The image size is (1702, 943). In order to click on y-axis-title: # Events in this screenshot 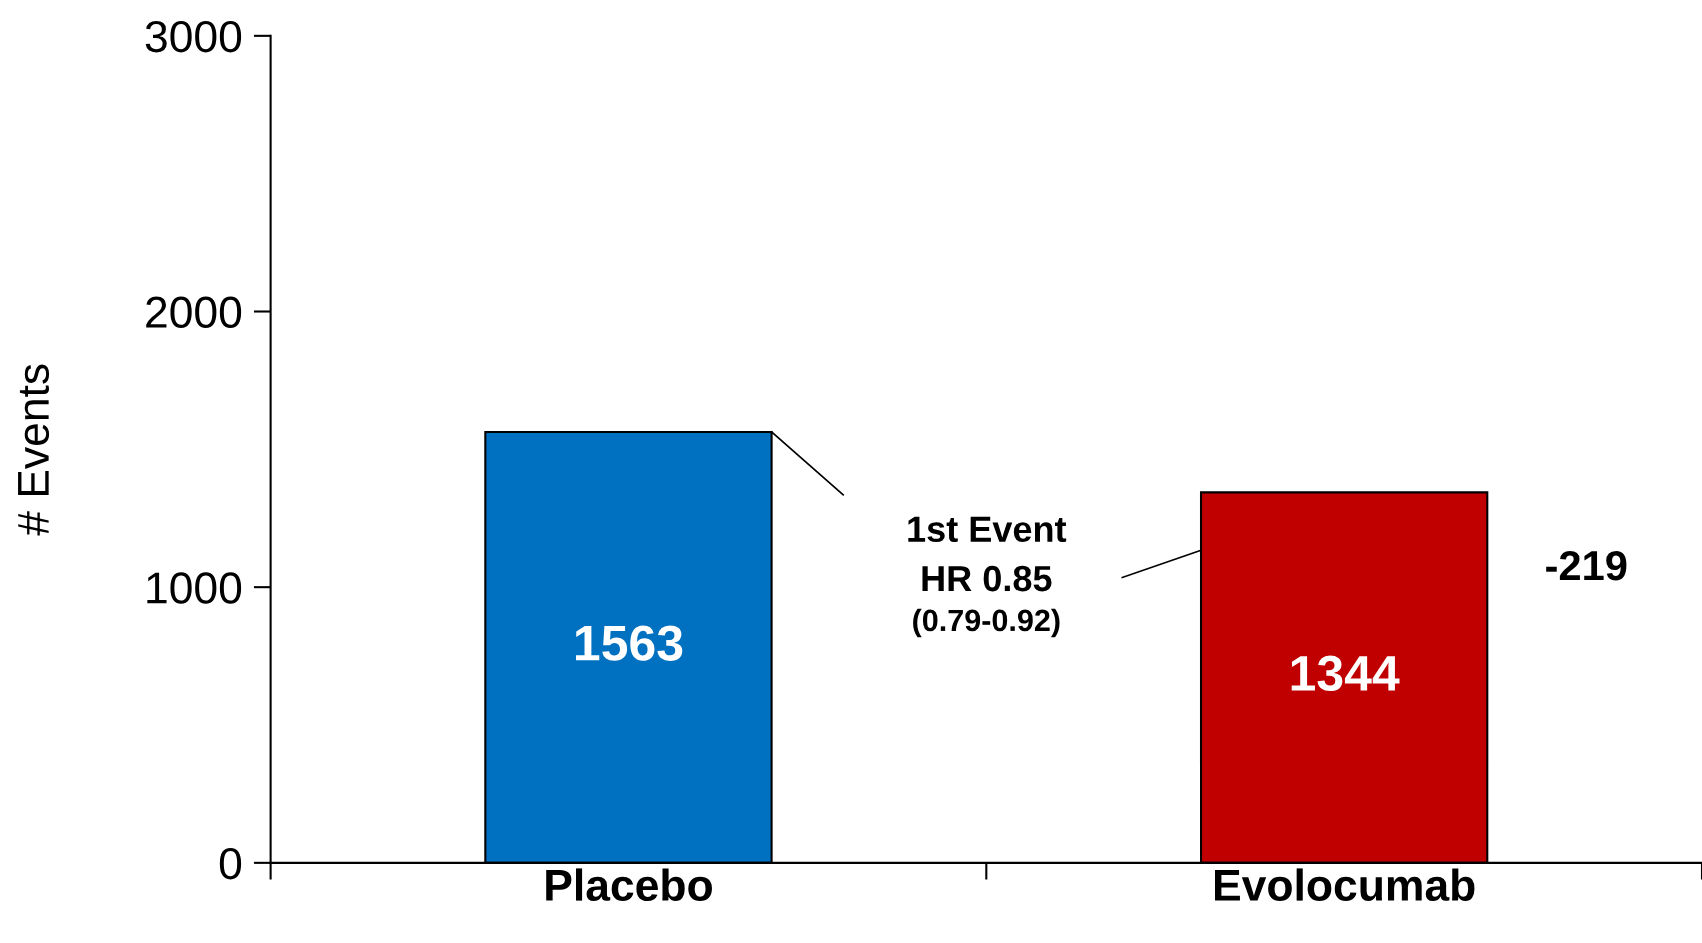, I will do `click(34, 450)`.